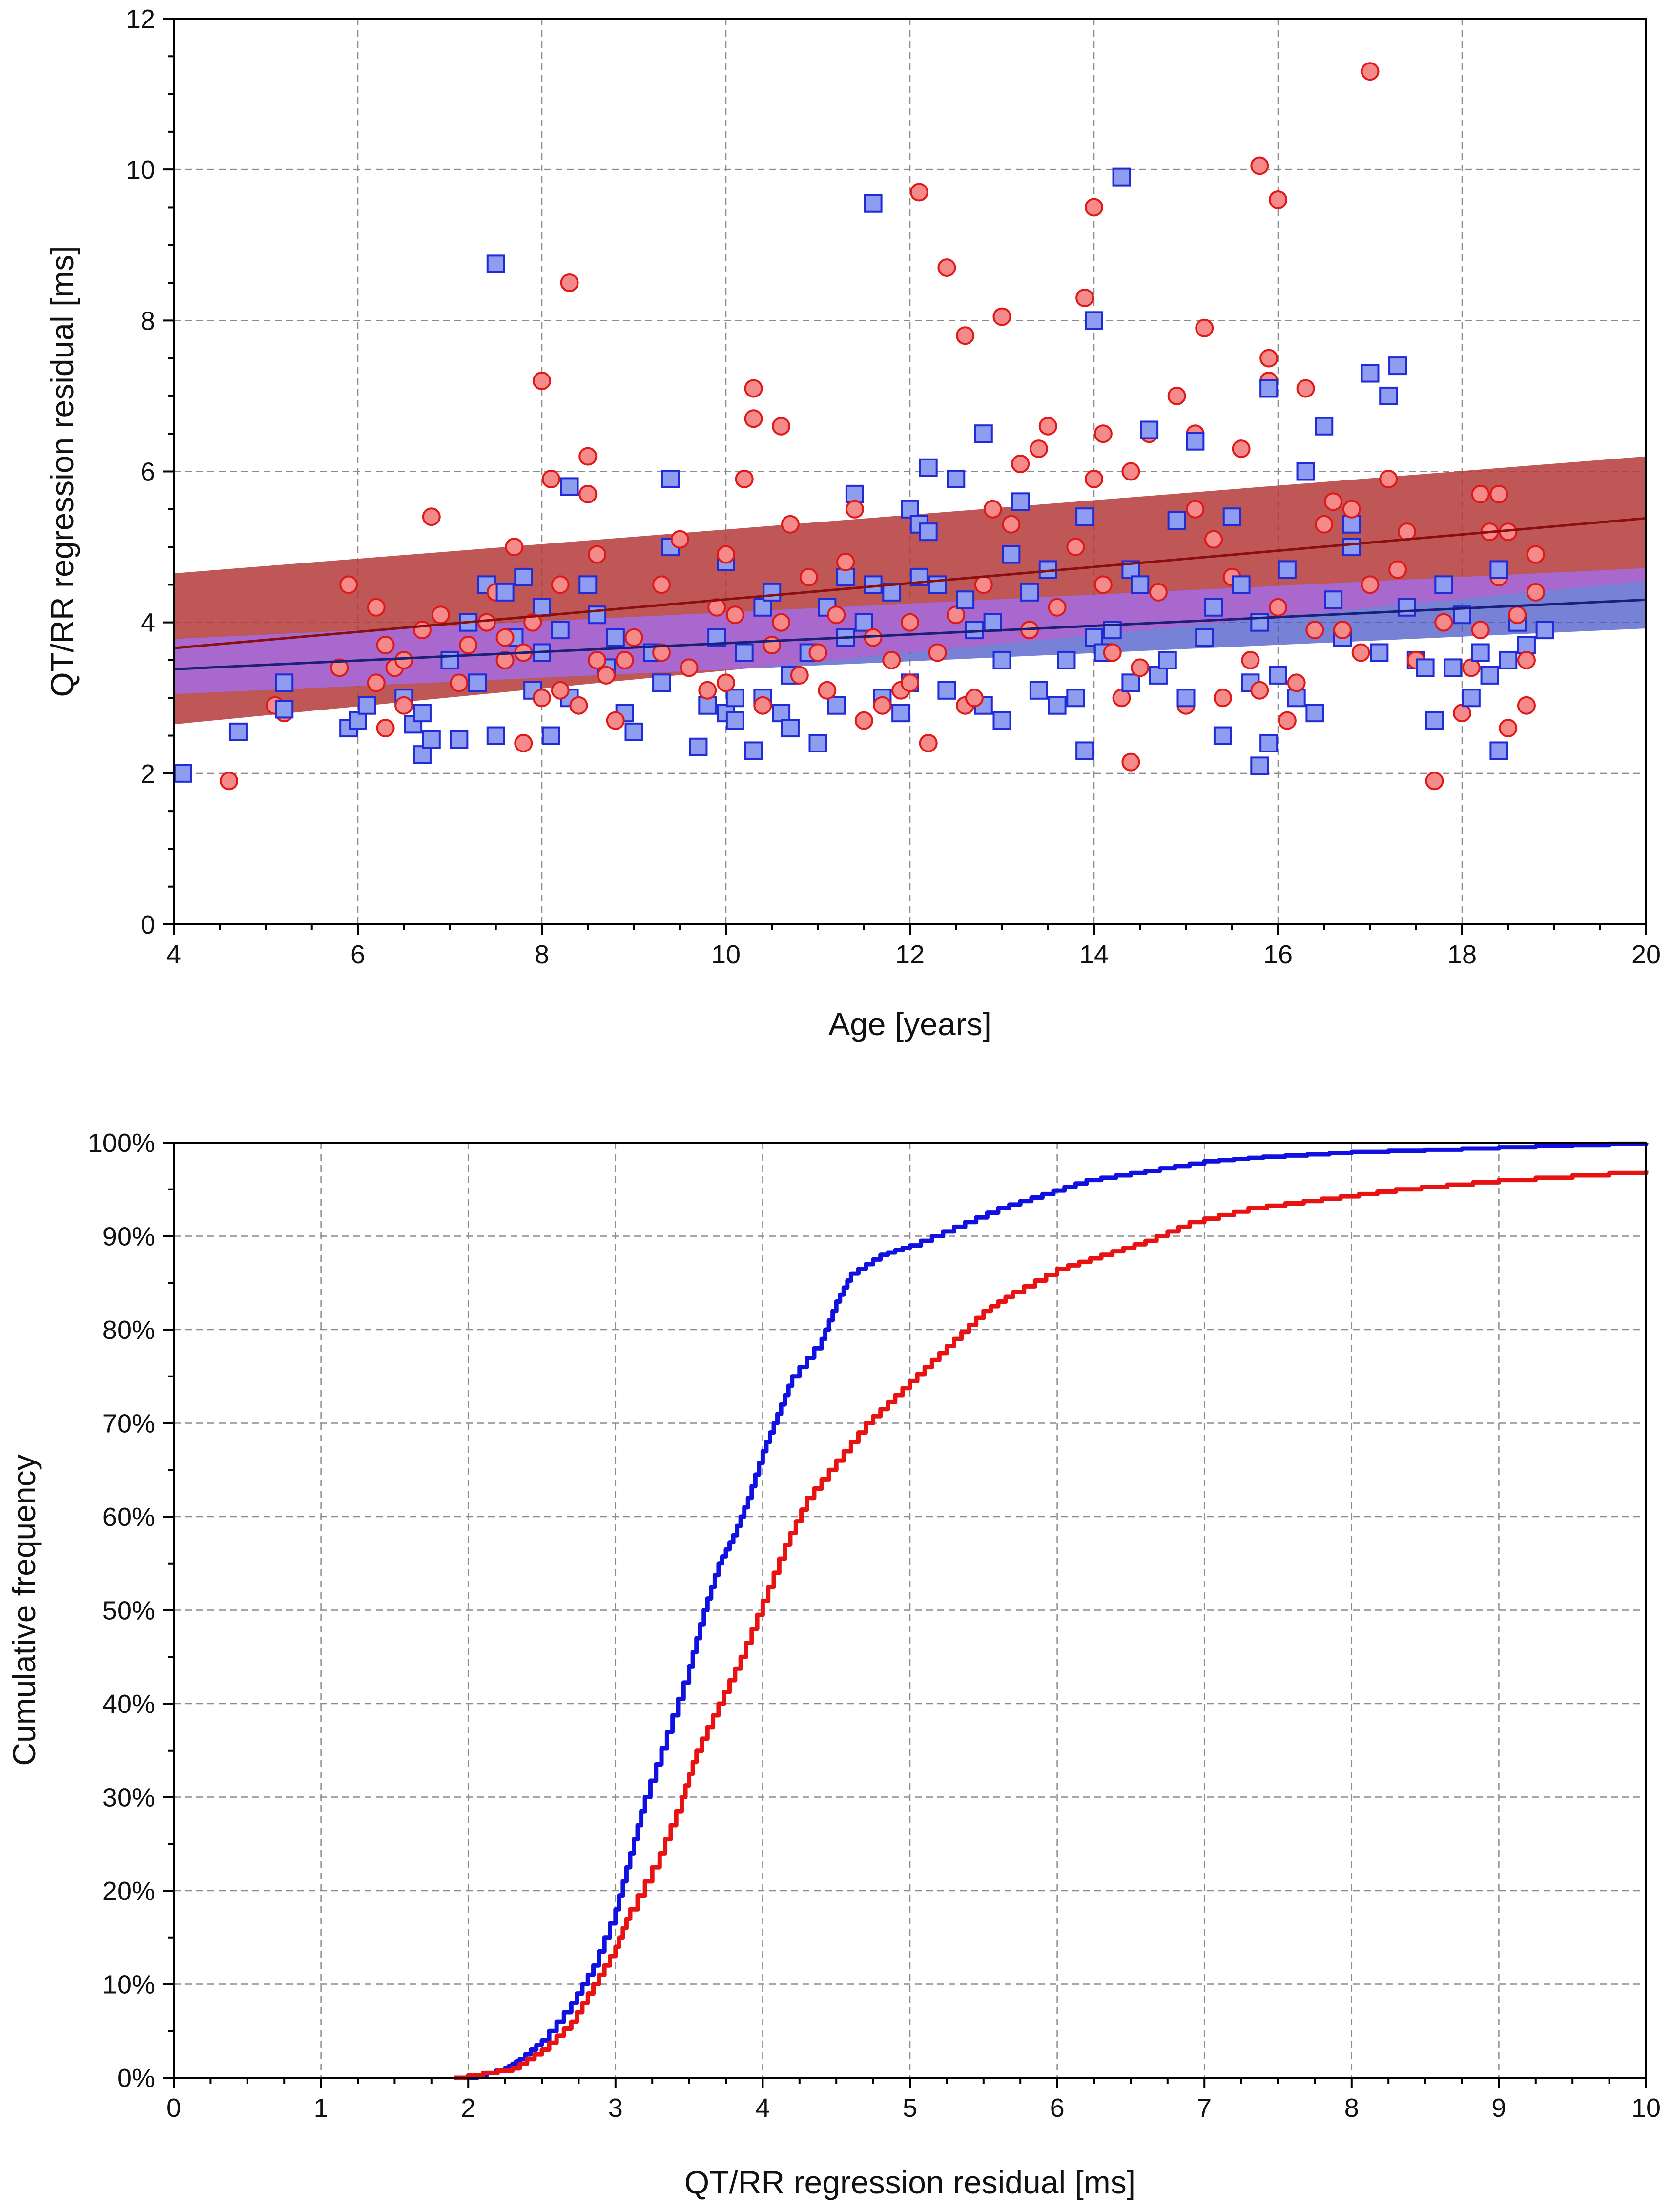 The width and height of the screenshot is (1671, 2212). I want to click on scatter-y-tick-label: 12, so click(140, 19).